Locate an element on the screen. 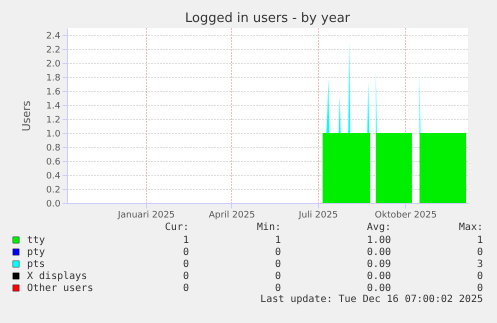  x-tick-label: Januari 2025 is located at coordinates (145, 215).